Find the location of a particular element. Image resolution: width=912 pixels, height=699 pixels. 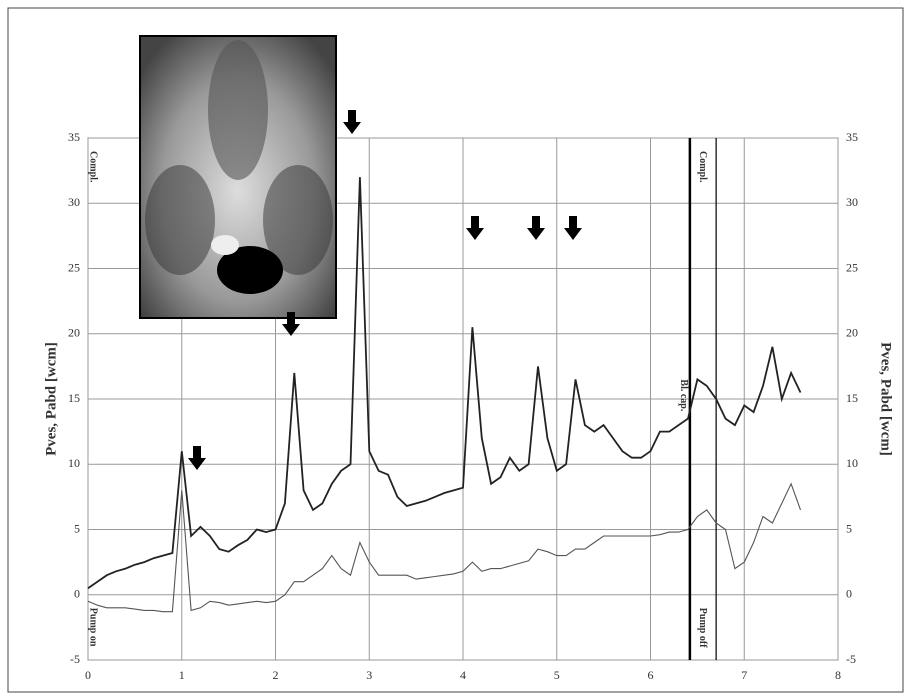

annotation: Bl. cap. is located at coordinates (683, 395).